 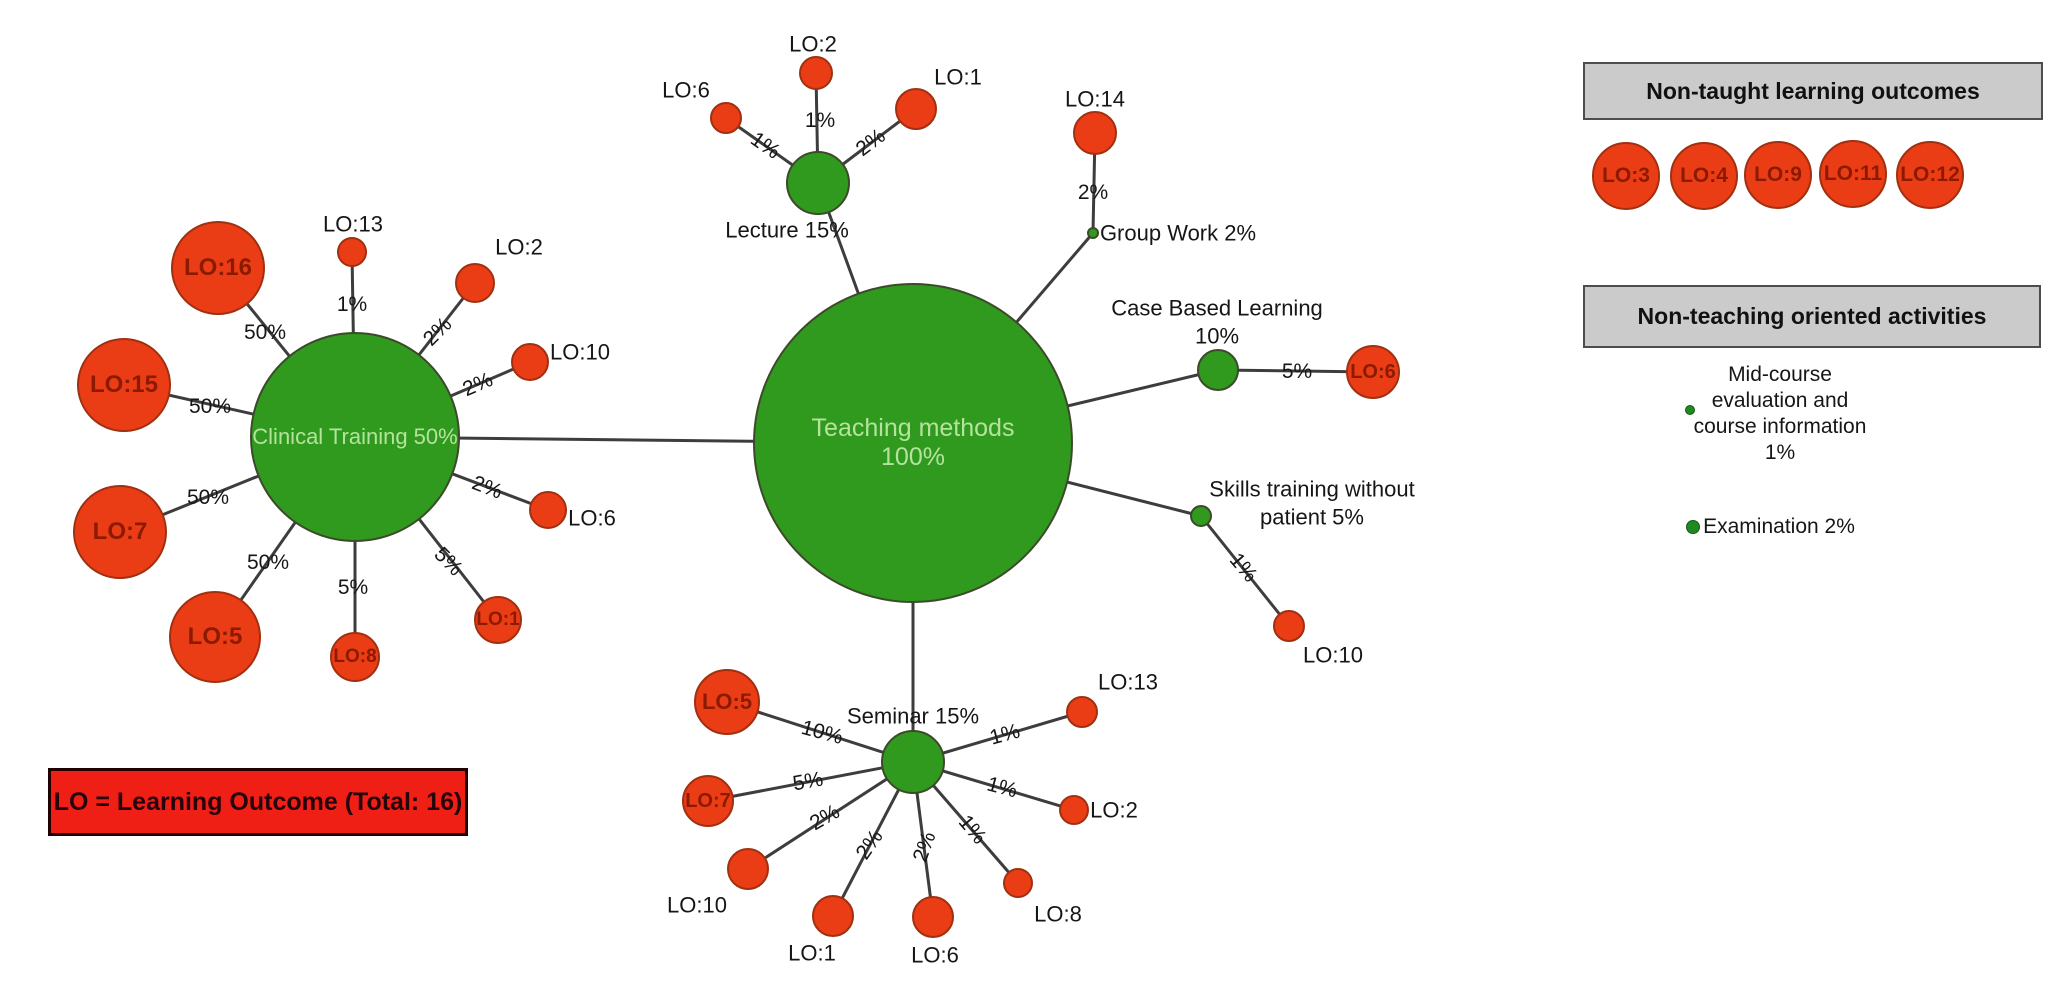 What do you see at coordinates (813, 44) in the screenshot?
I see `lo2-lecture-label: LO:2` at bounding box center [813, 44].